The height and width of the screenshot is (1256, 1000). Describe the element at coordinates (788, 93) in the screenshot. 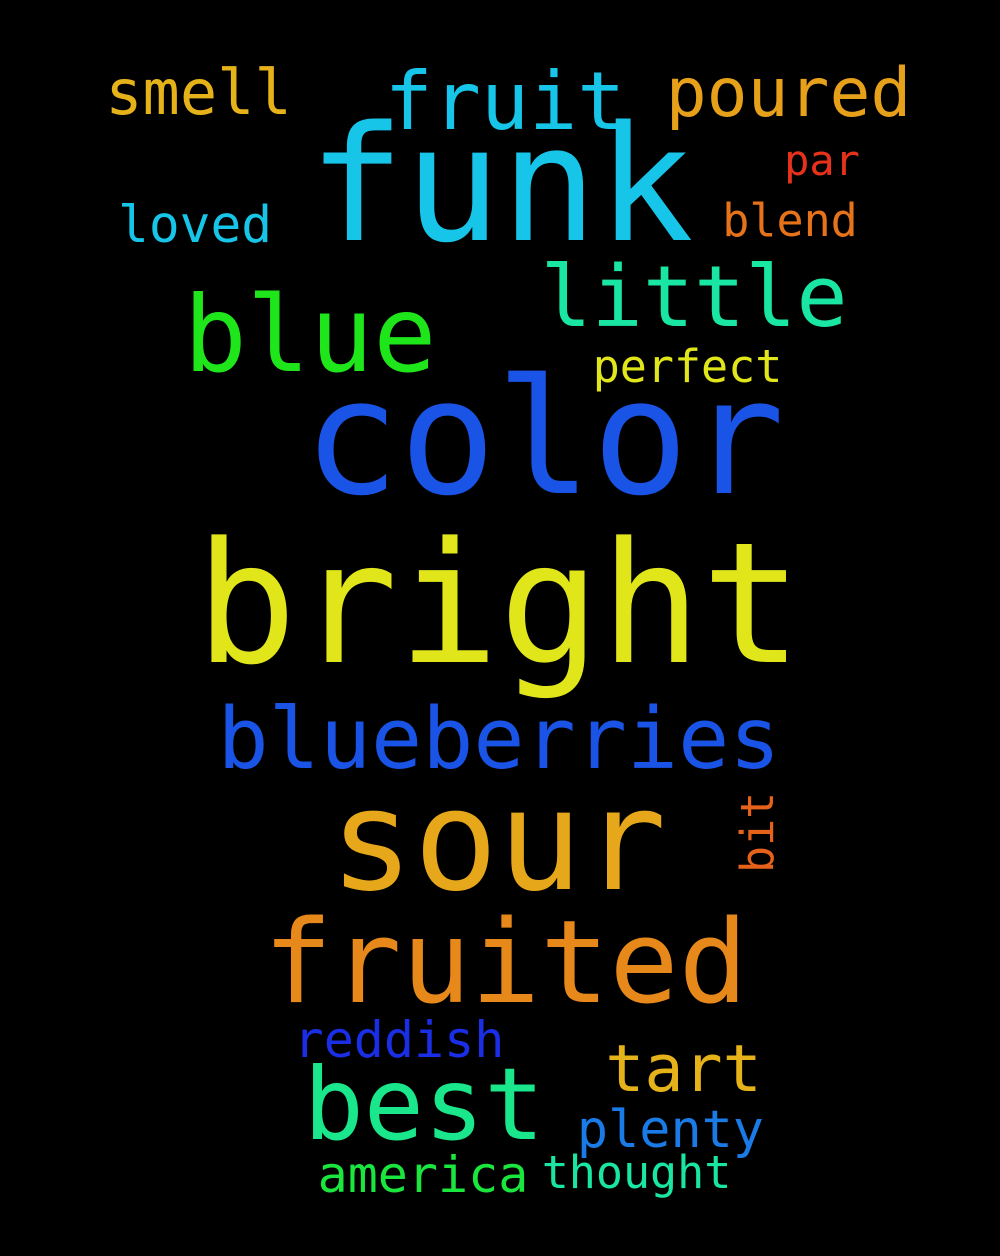

I see `word-poured: poured` at that location.